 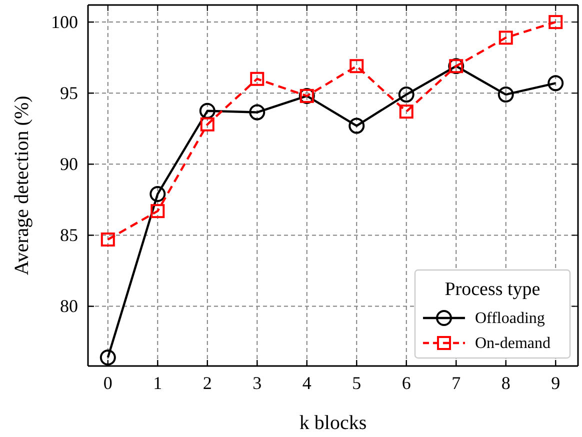 I want to click on x-tick-label: 2, so click(x=207, y=382).